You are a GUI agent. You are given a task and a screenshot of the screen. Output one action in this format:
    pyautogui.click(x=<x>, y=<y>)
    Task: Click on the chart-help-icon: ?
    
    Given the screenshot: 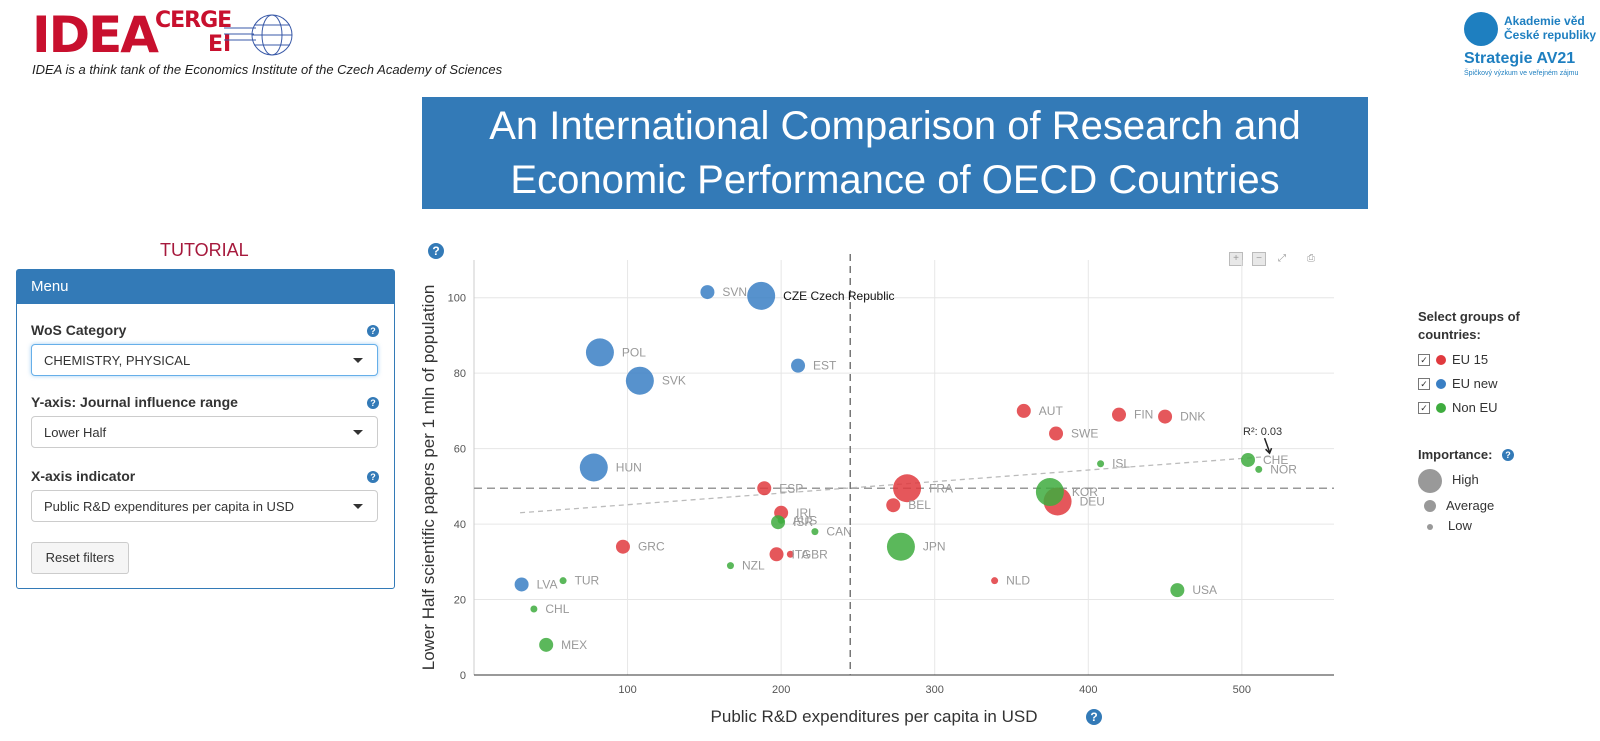 What is the action you would take?
    pyautogui.click(x=436, y=251)
    